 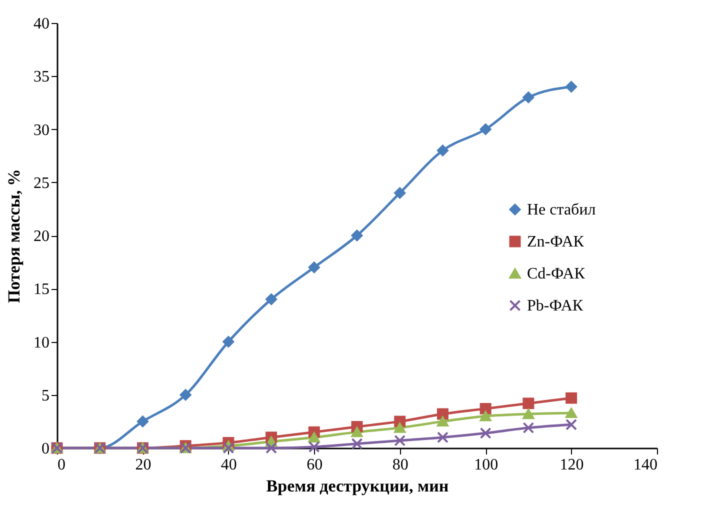 I want to click on y-tick-label: 10, so click(x=42, y=343).